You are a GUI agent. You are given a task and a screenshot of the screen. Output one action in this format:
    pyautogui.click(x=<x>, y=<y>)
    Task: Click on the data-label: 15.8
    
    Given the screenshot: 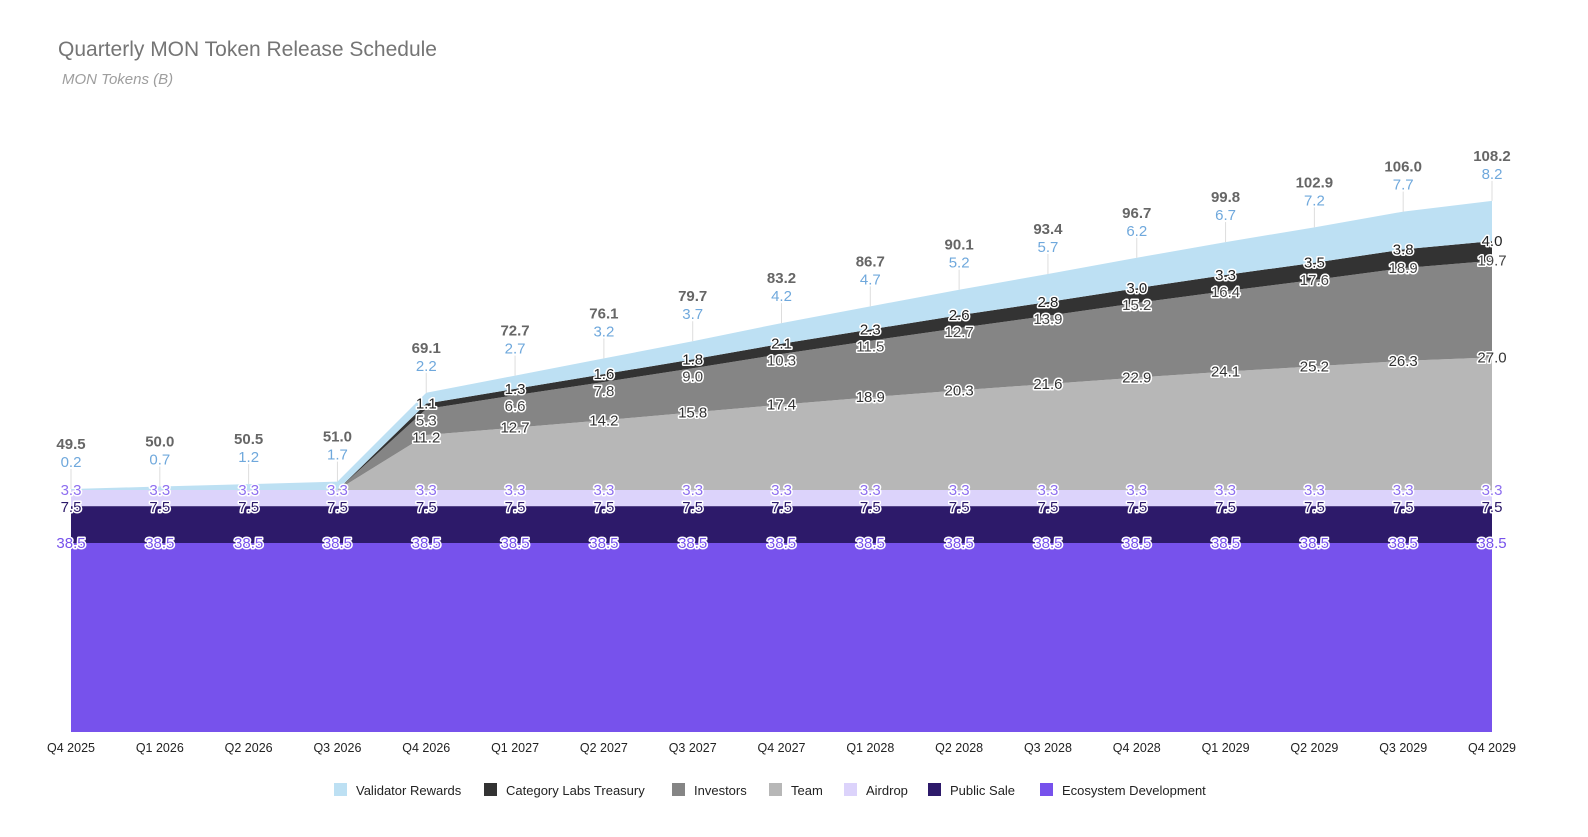 What is the action you would take?
    pyautogui.click(x=692, y=412)
    